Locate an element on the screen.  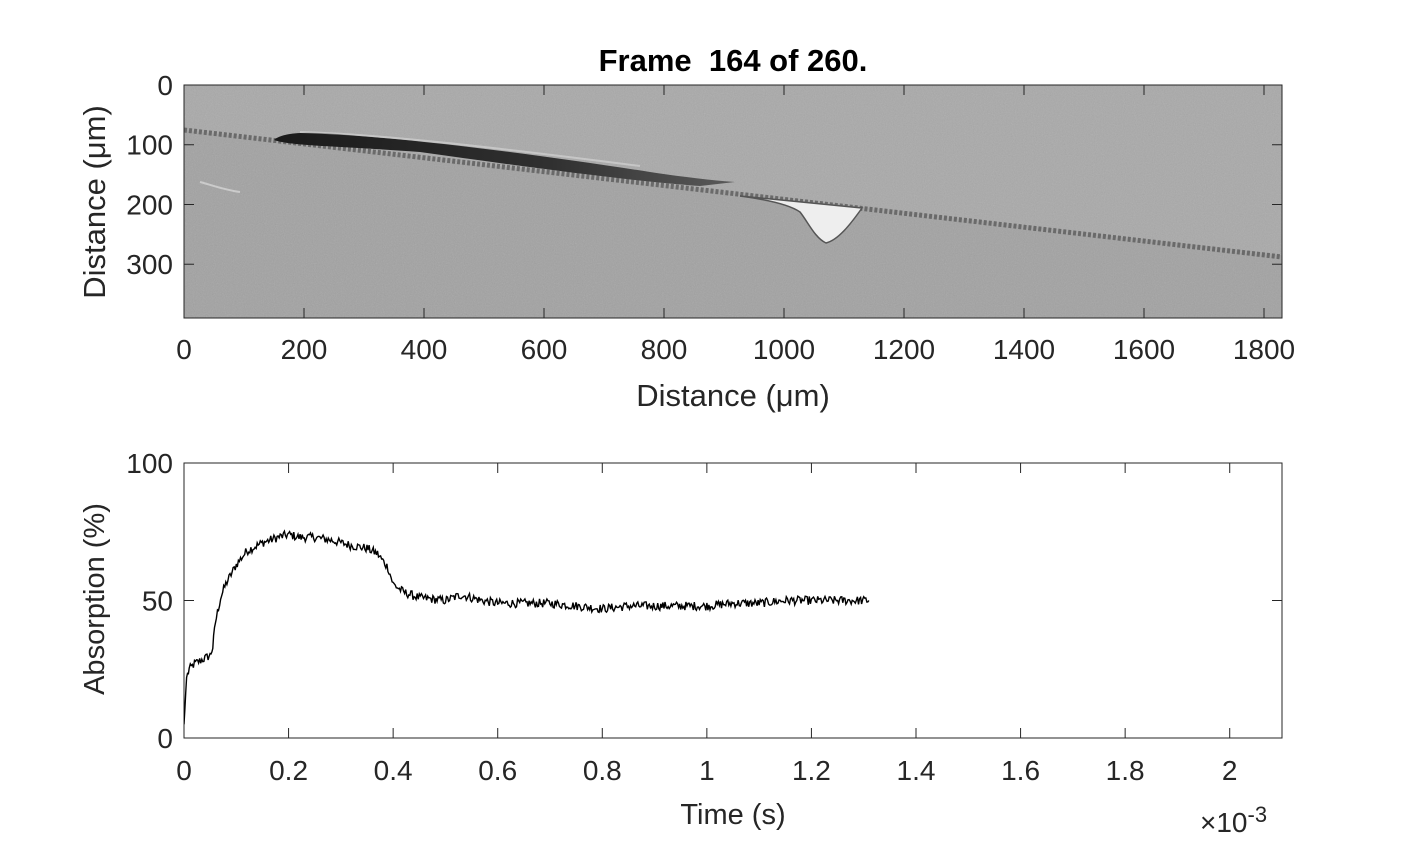
line-x-tick-label: 0.4 is located at coordinates (393, 770).